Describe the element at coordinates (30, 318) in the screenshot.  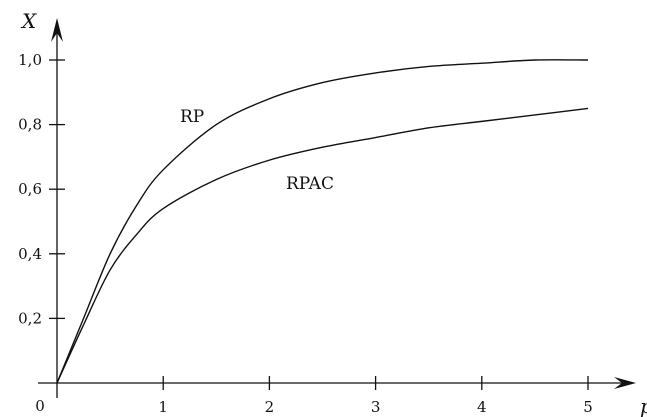
I see `y-tick-label: 0,2` at that location.